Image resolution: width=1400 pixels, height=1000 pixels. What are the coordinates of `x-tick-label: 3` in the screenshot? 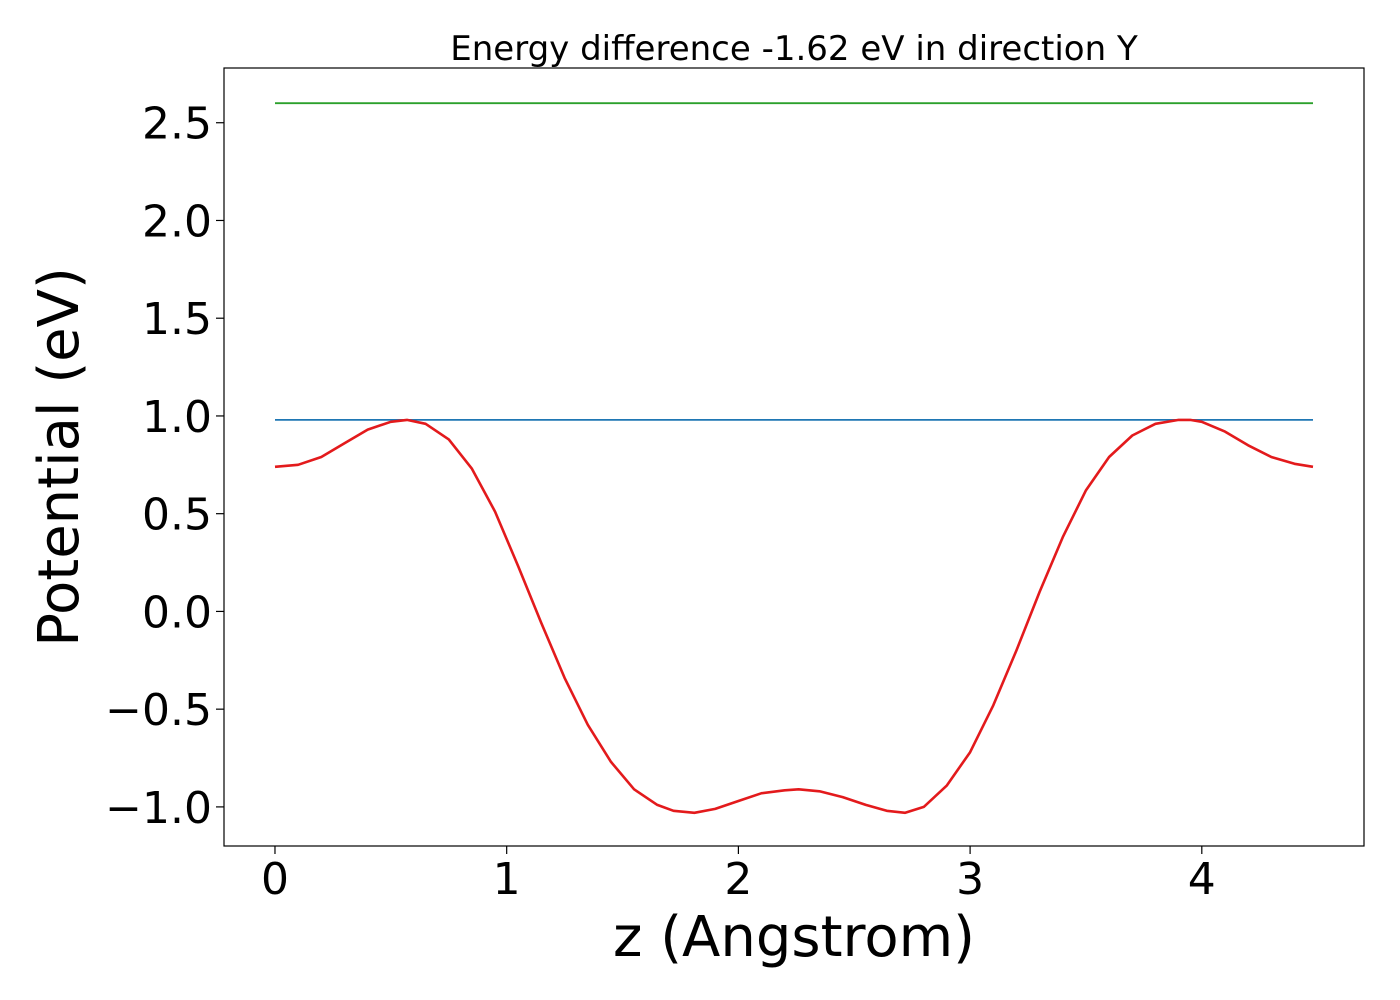 It's located at (970, 879).